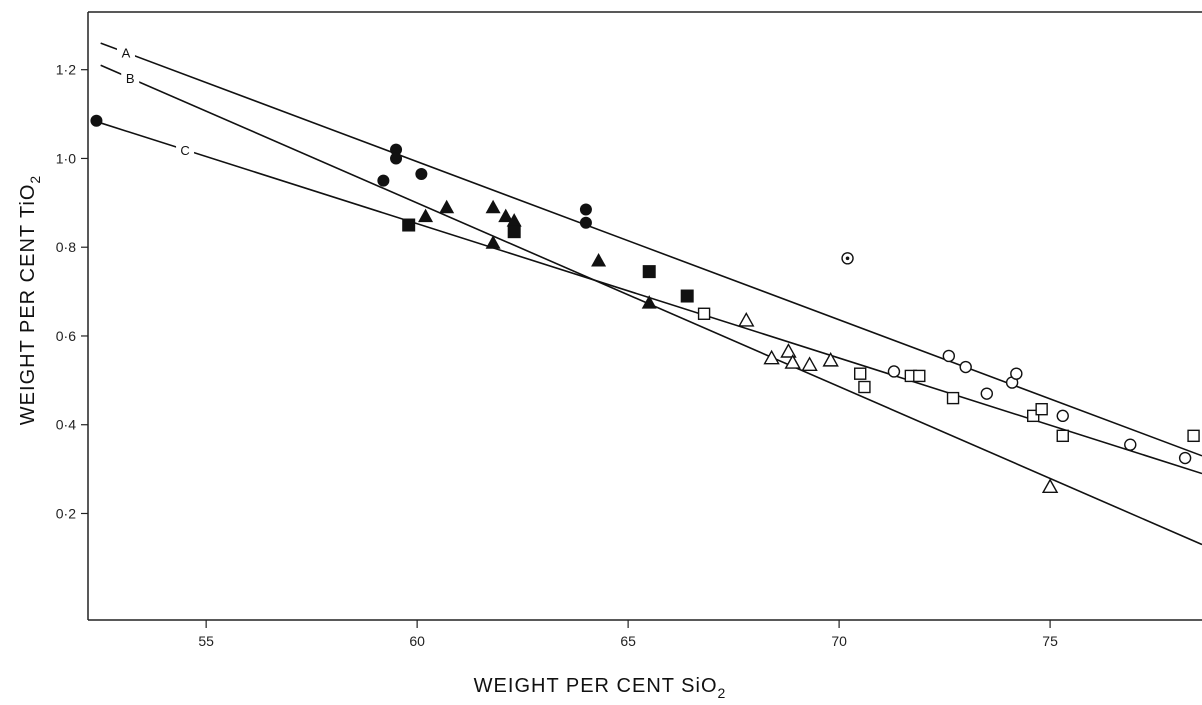 This screenshot has height=705, width=1202. Describe the element at coordinates (417, 641) in the screenshot. I see `x-tick-label: 60` at that location.